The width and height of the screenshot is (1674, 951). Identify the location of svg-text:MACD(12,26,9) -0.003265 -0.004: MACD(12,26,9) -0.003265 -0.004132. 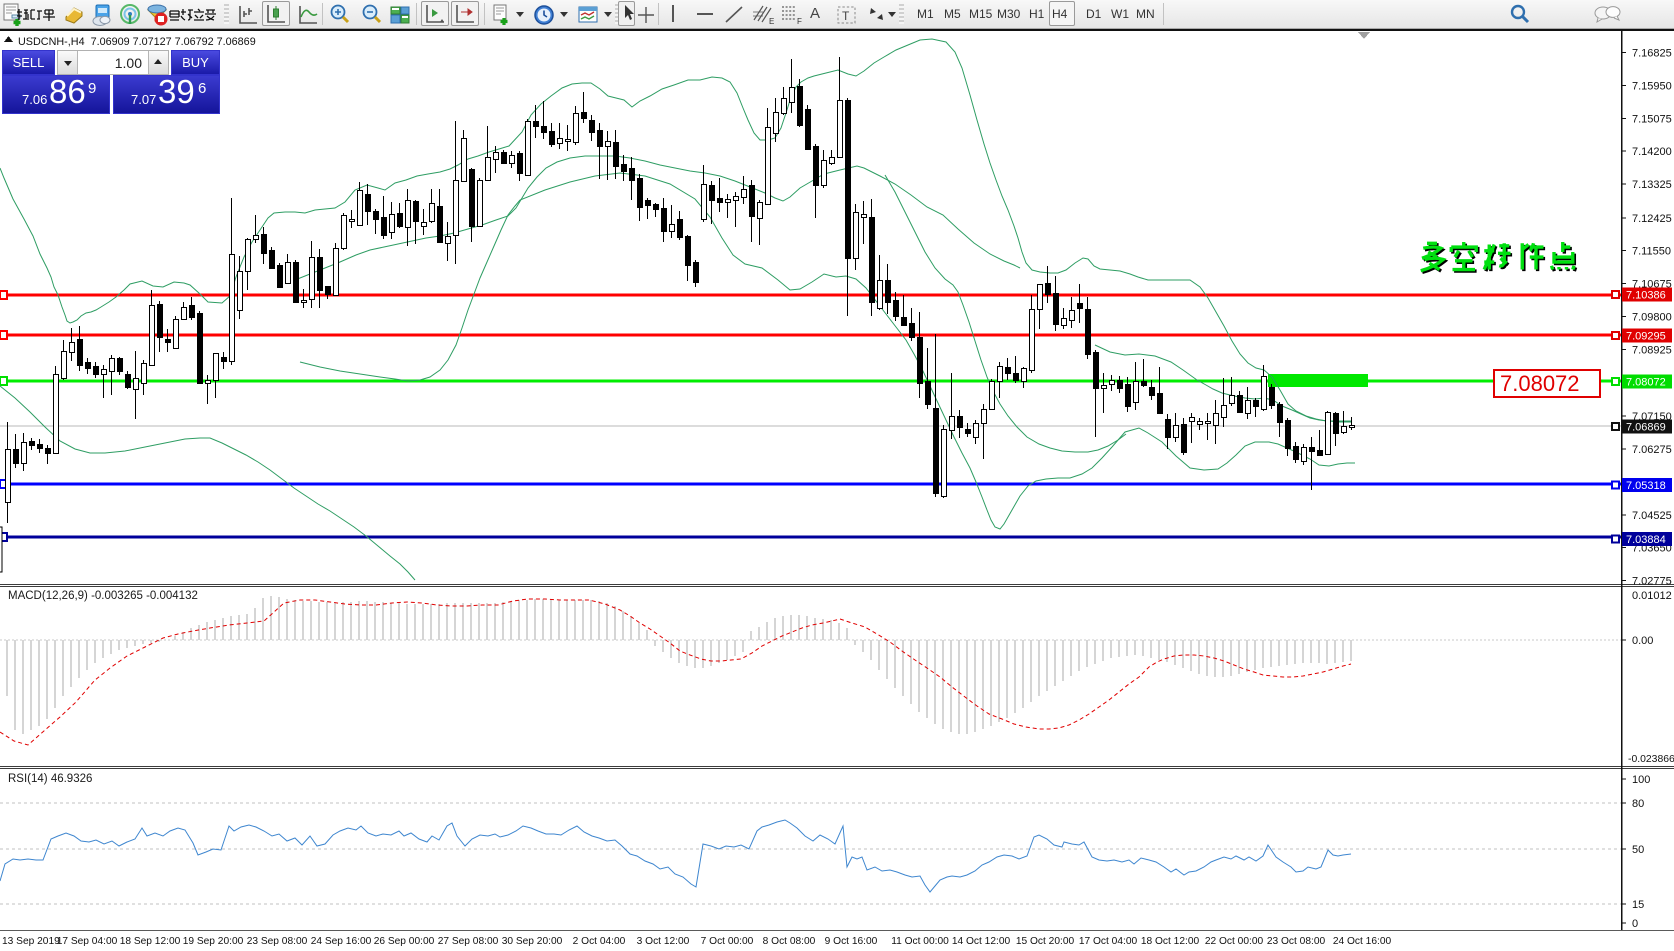
(103, 596).